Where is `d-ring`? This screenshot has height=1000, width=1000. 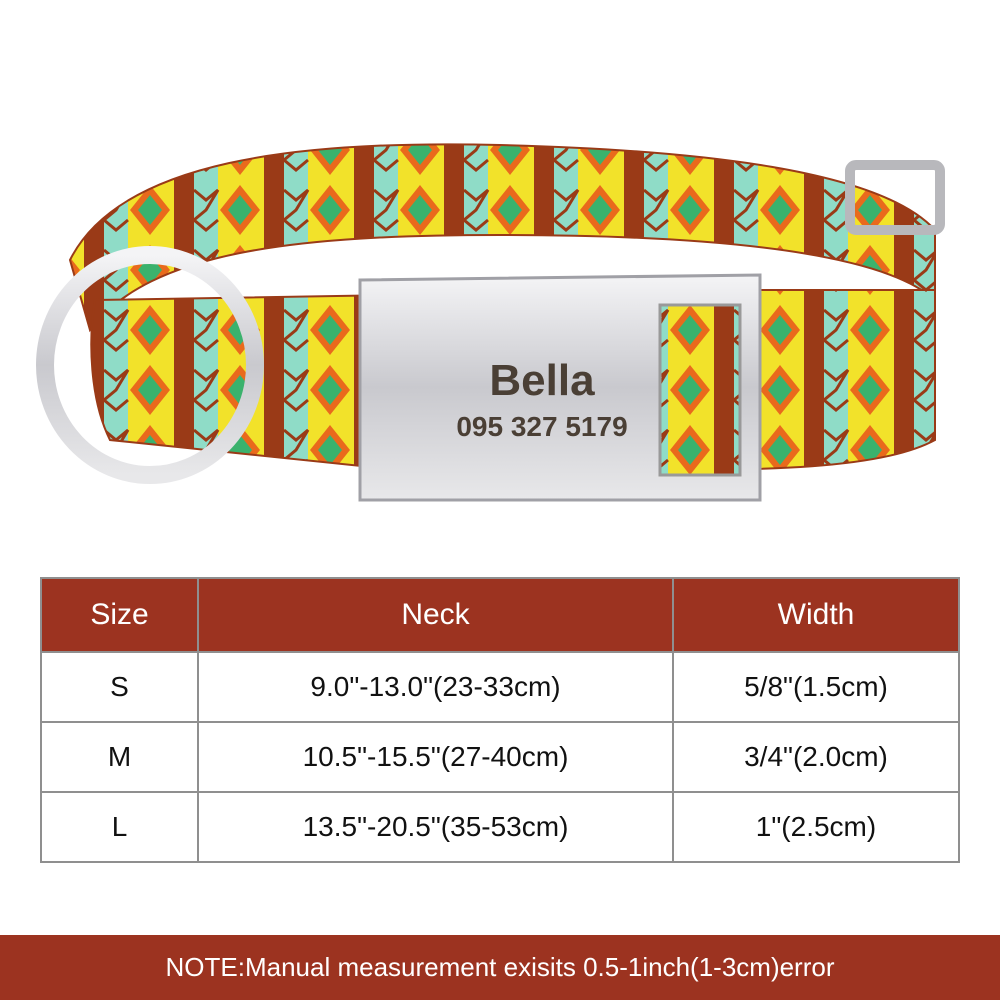 d-ring is located at coordinates (150, 365).